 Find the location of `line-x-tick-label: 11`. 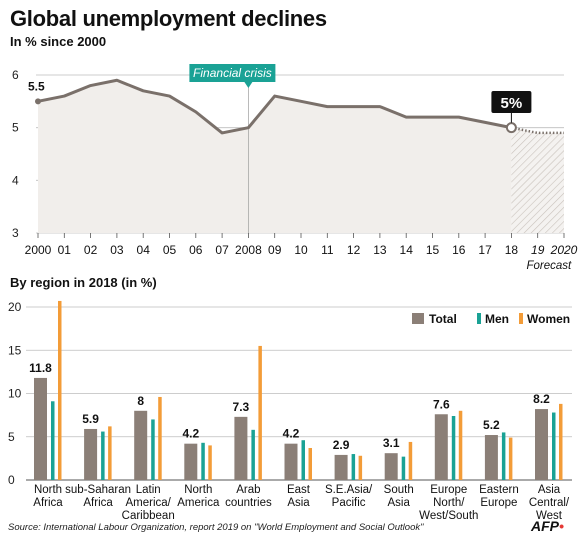

line-x-tick-label: 11 is located at coordinates (327, 250).